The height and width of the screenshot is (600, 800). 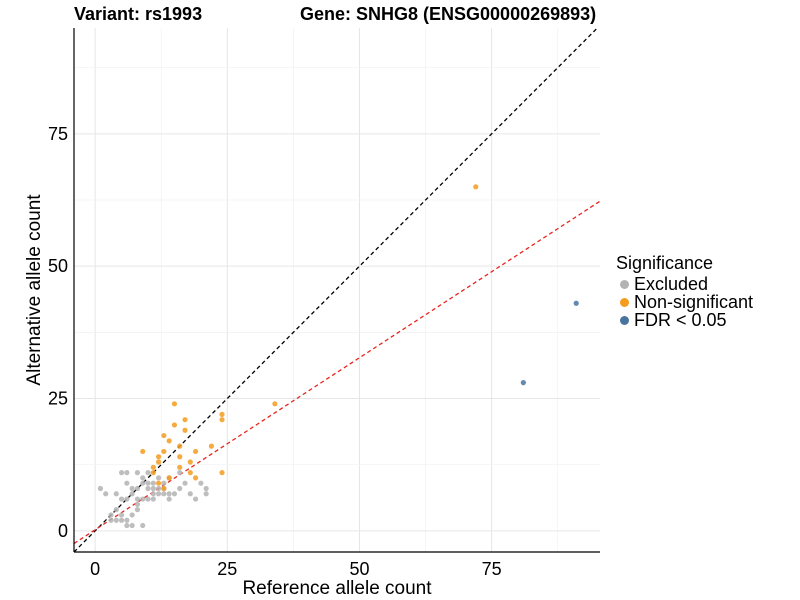 I want to click on variant-title: Variant: rs1993, so click(x=138, y=14).